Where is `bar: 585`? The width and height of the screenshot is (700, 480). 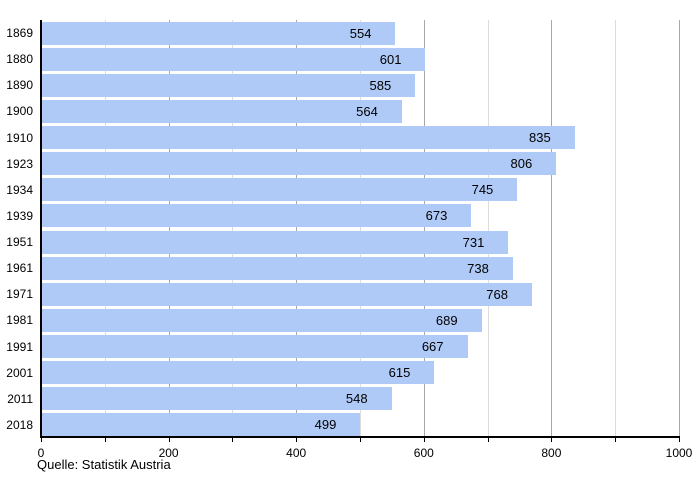
bar: 585 is located at coordinates (229, 85).